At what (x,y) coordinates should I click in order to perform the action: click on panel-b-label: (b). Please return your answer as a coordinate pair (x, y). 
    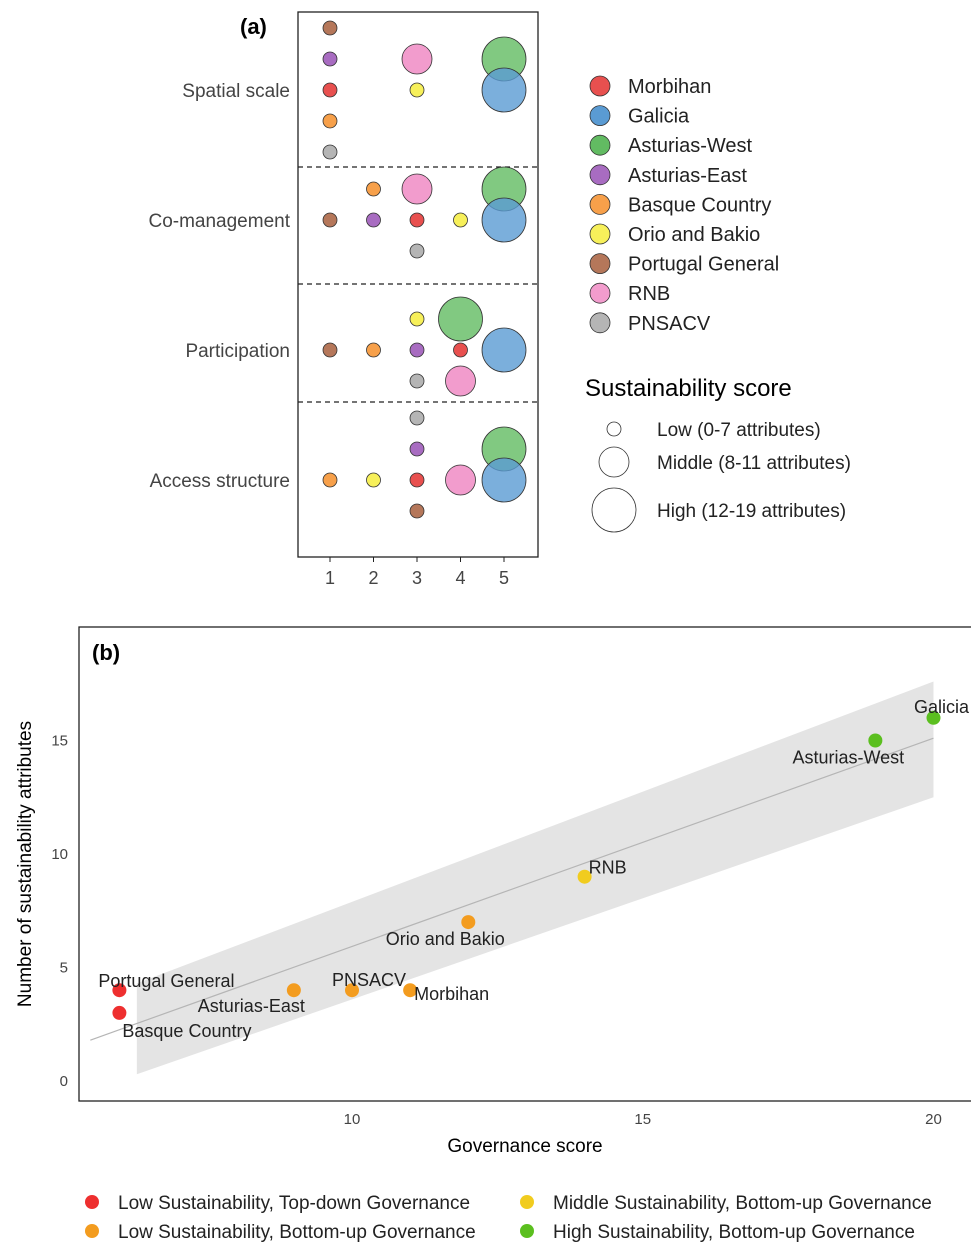
    Looking at the image, I should click on (106, 652).